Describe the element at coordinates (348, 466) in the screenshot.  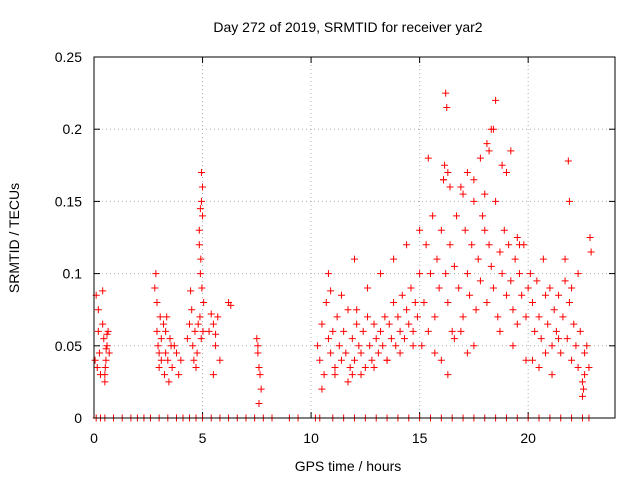
I see `x-axis-label: GPS time / hours` at that location.